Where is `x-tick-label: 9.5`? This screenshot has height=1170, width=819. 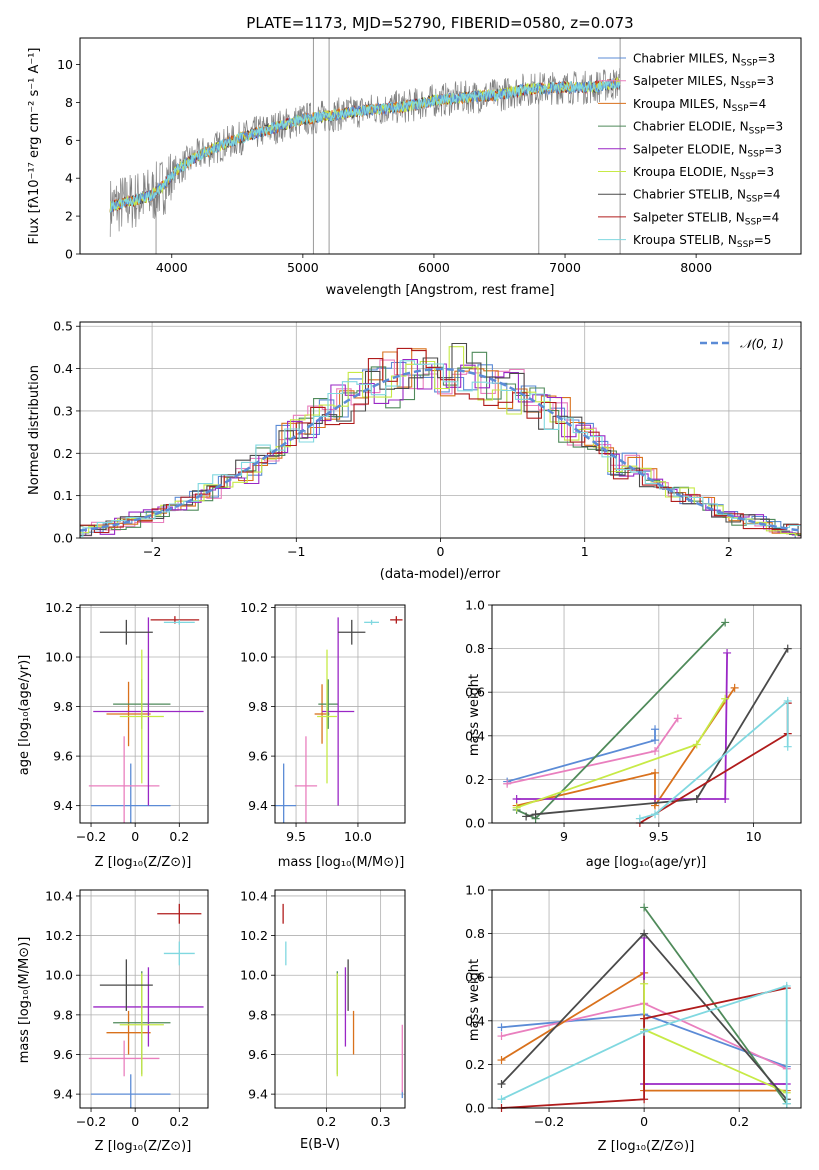 x-tick-label: 9.5 is located at coordinates (296, 836).